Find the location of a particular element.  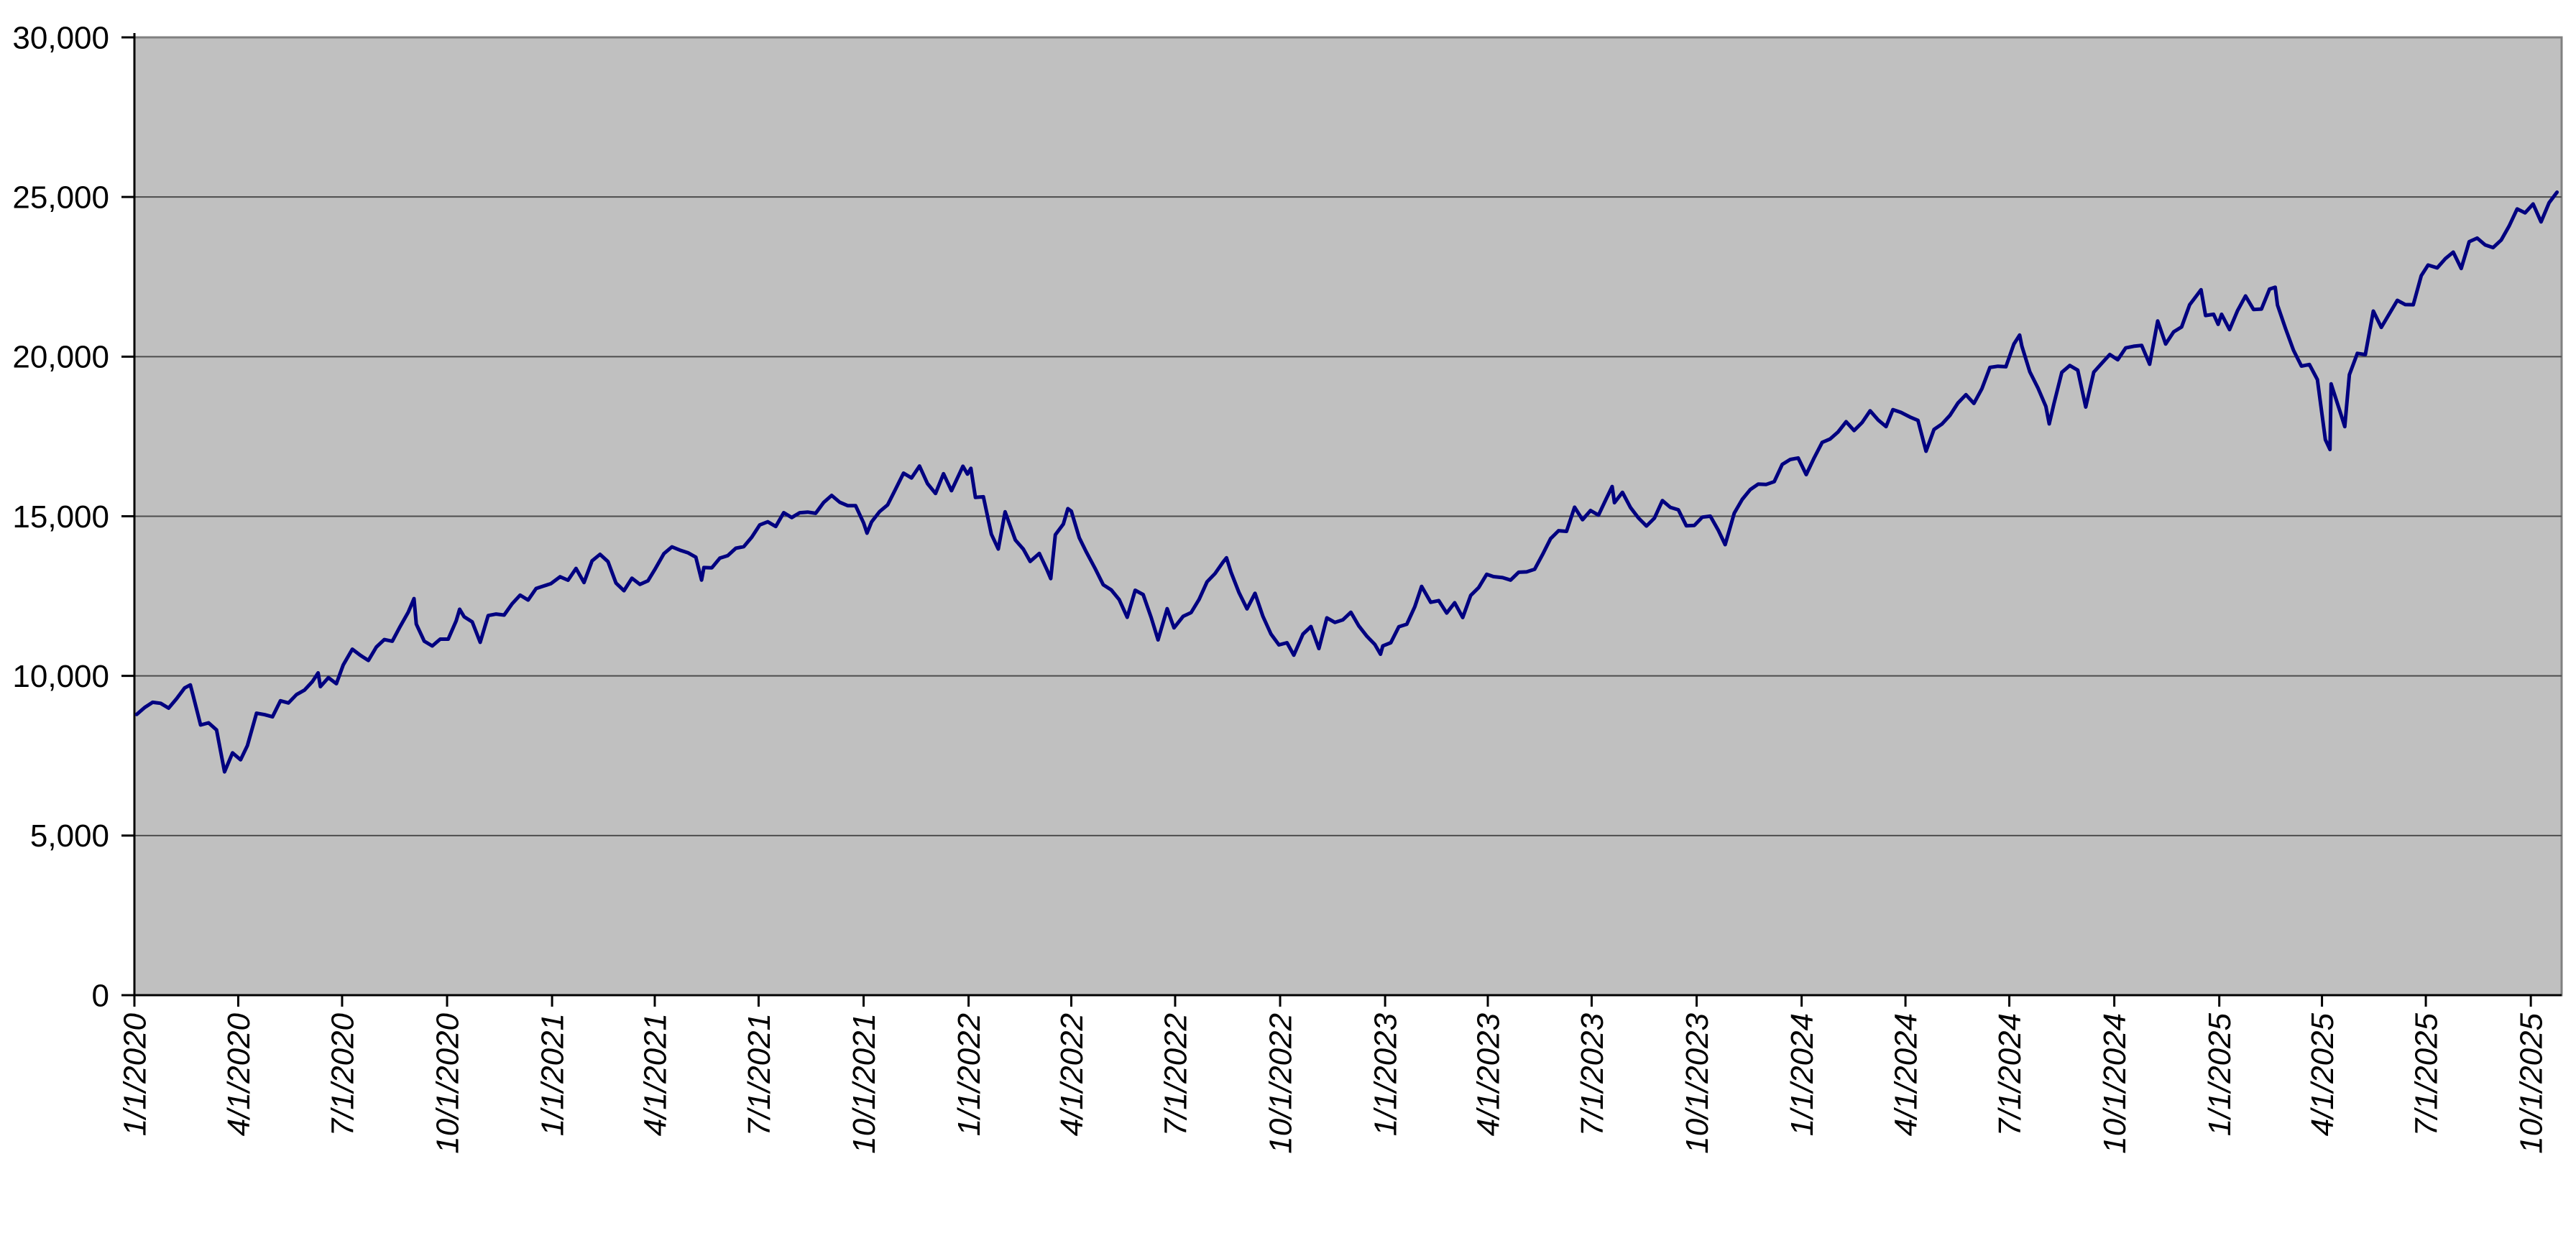

y-axis-tick-label: 5,000 is located at coordinates (69, 836).